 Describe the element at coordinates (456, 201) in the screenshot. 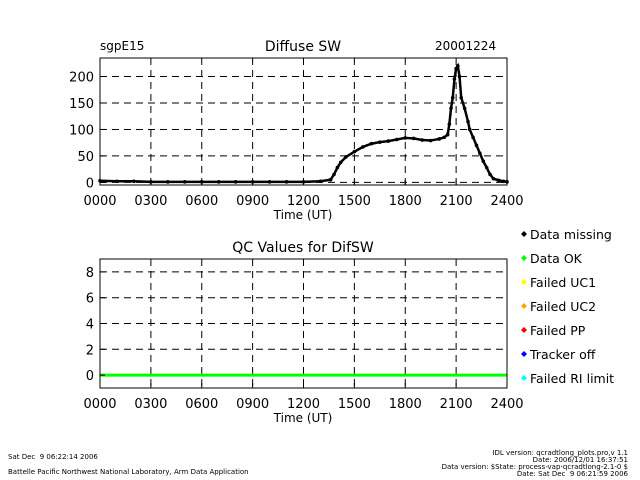

I see `top-x-tick-label: 2100` at that location.